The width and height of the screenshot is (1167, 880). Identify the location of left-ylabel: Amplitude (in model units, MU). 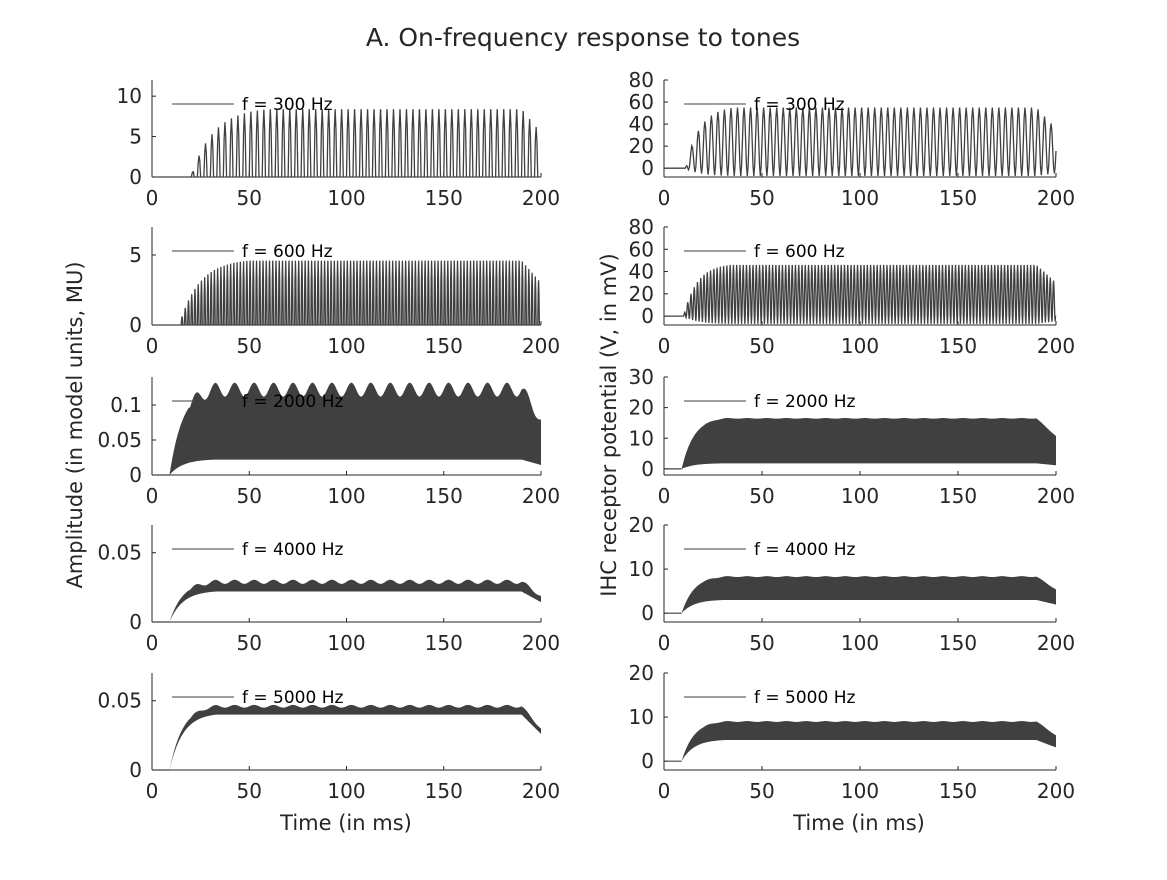
(75, 424).